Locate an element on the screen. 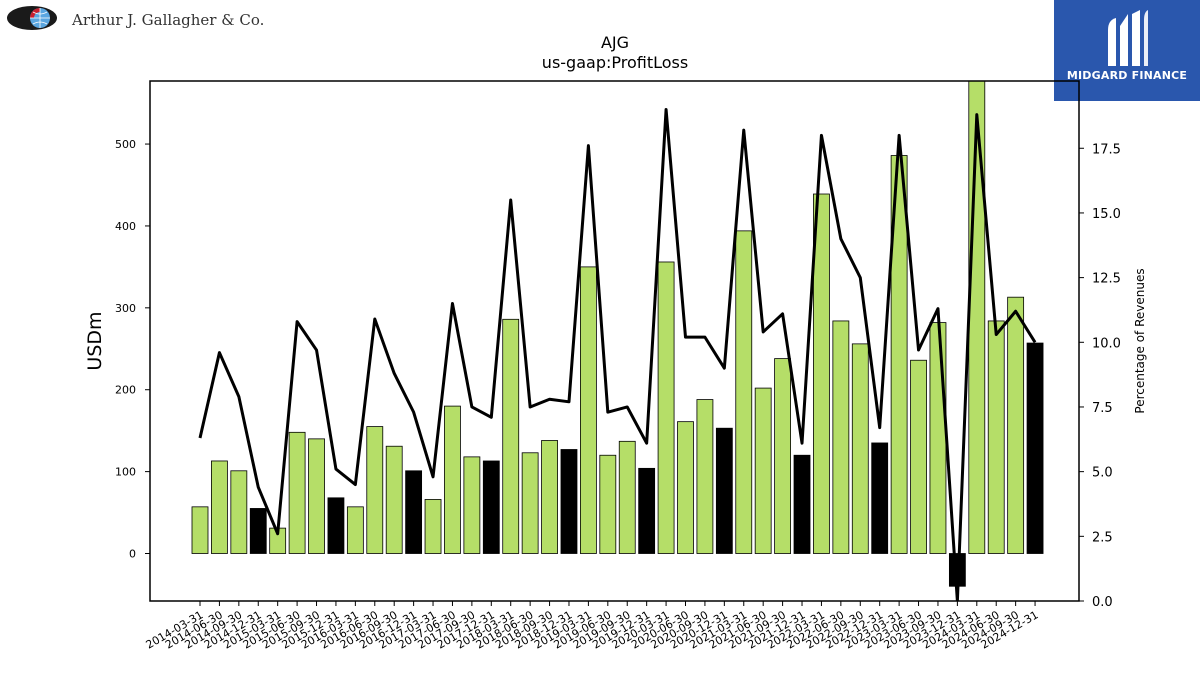 This screenshot has width=1200, height=675. y2-tick-label: 0.0 is located at coordinates (1102, 602).